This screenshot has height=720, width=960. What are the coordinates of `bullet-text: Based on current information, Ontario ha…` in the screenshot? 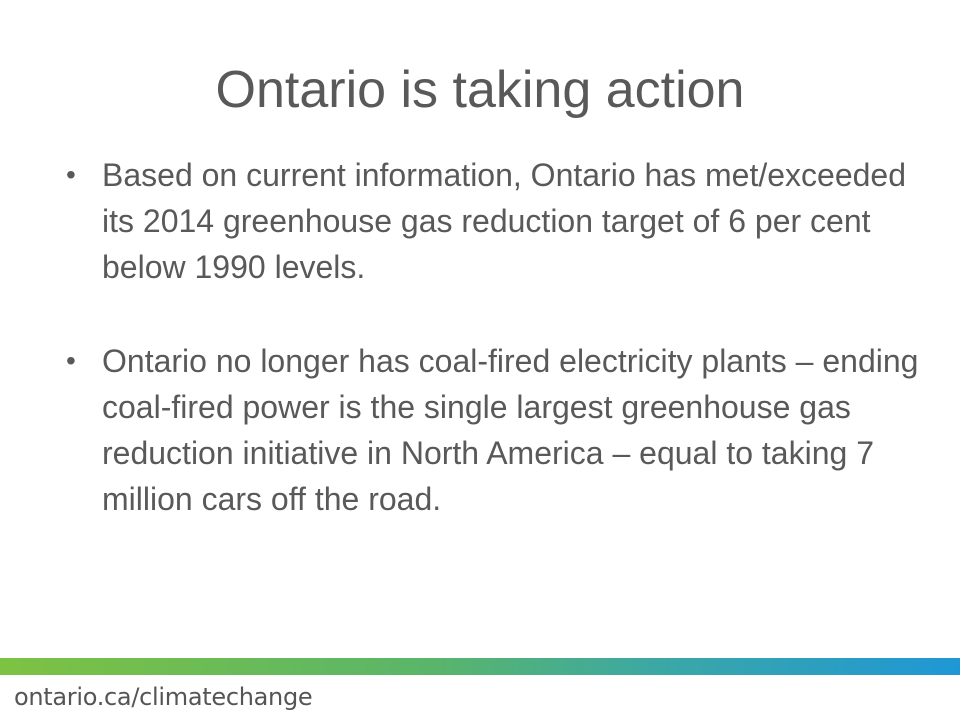 It's located at (504, 221).